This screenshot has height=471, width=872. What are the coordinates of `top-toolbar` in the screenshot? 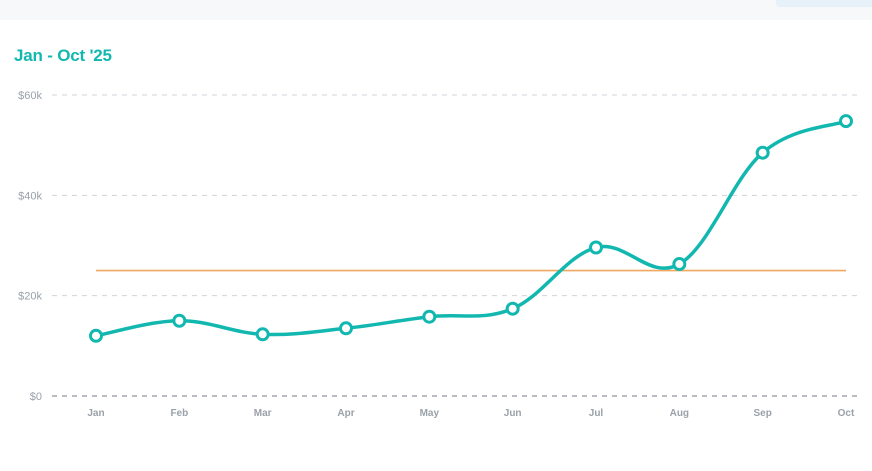 It's located at (436, 10).